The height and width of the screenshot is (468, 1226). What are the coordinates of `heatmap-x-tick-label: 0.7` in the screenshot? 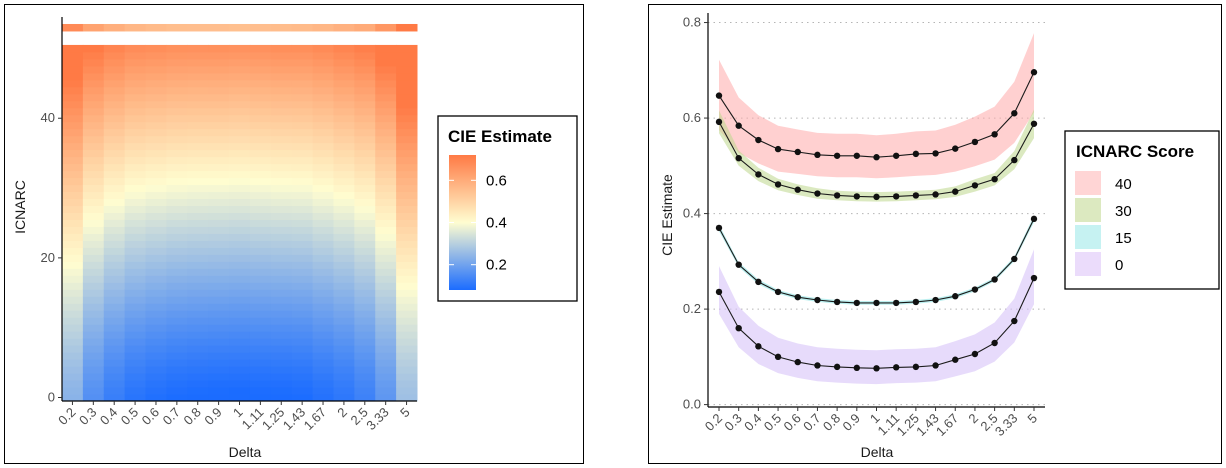 It's located at (171, 416).